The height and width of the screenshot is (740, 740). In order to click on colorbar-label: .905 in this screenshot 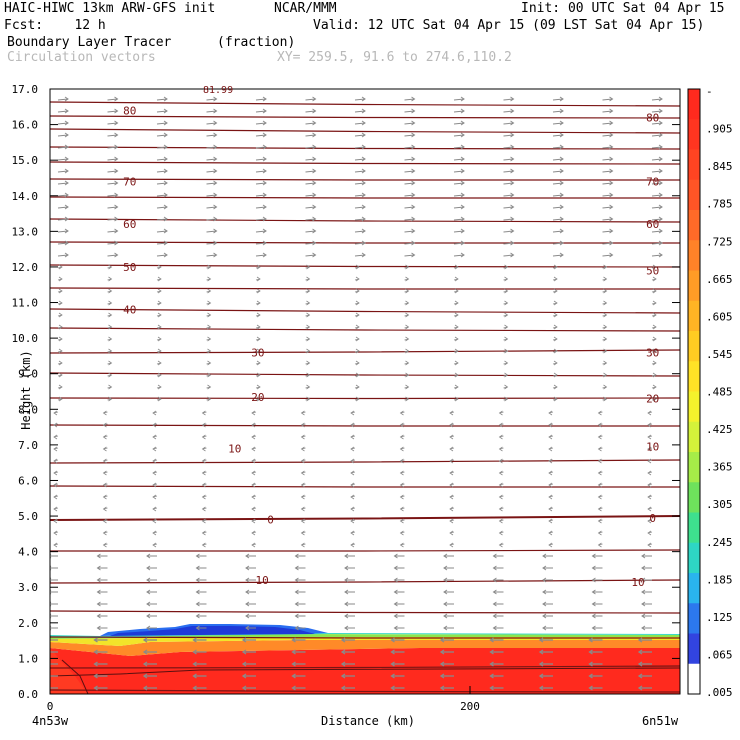, I will do `click(719, 129)`.